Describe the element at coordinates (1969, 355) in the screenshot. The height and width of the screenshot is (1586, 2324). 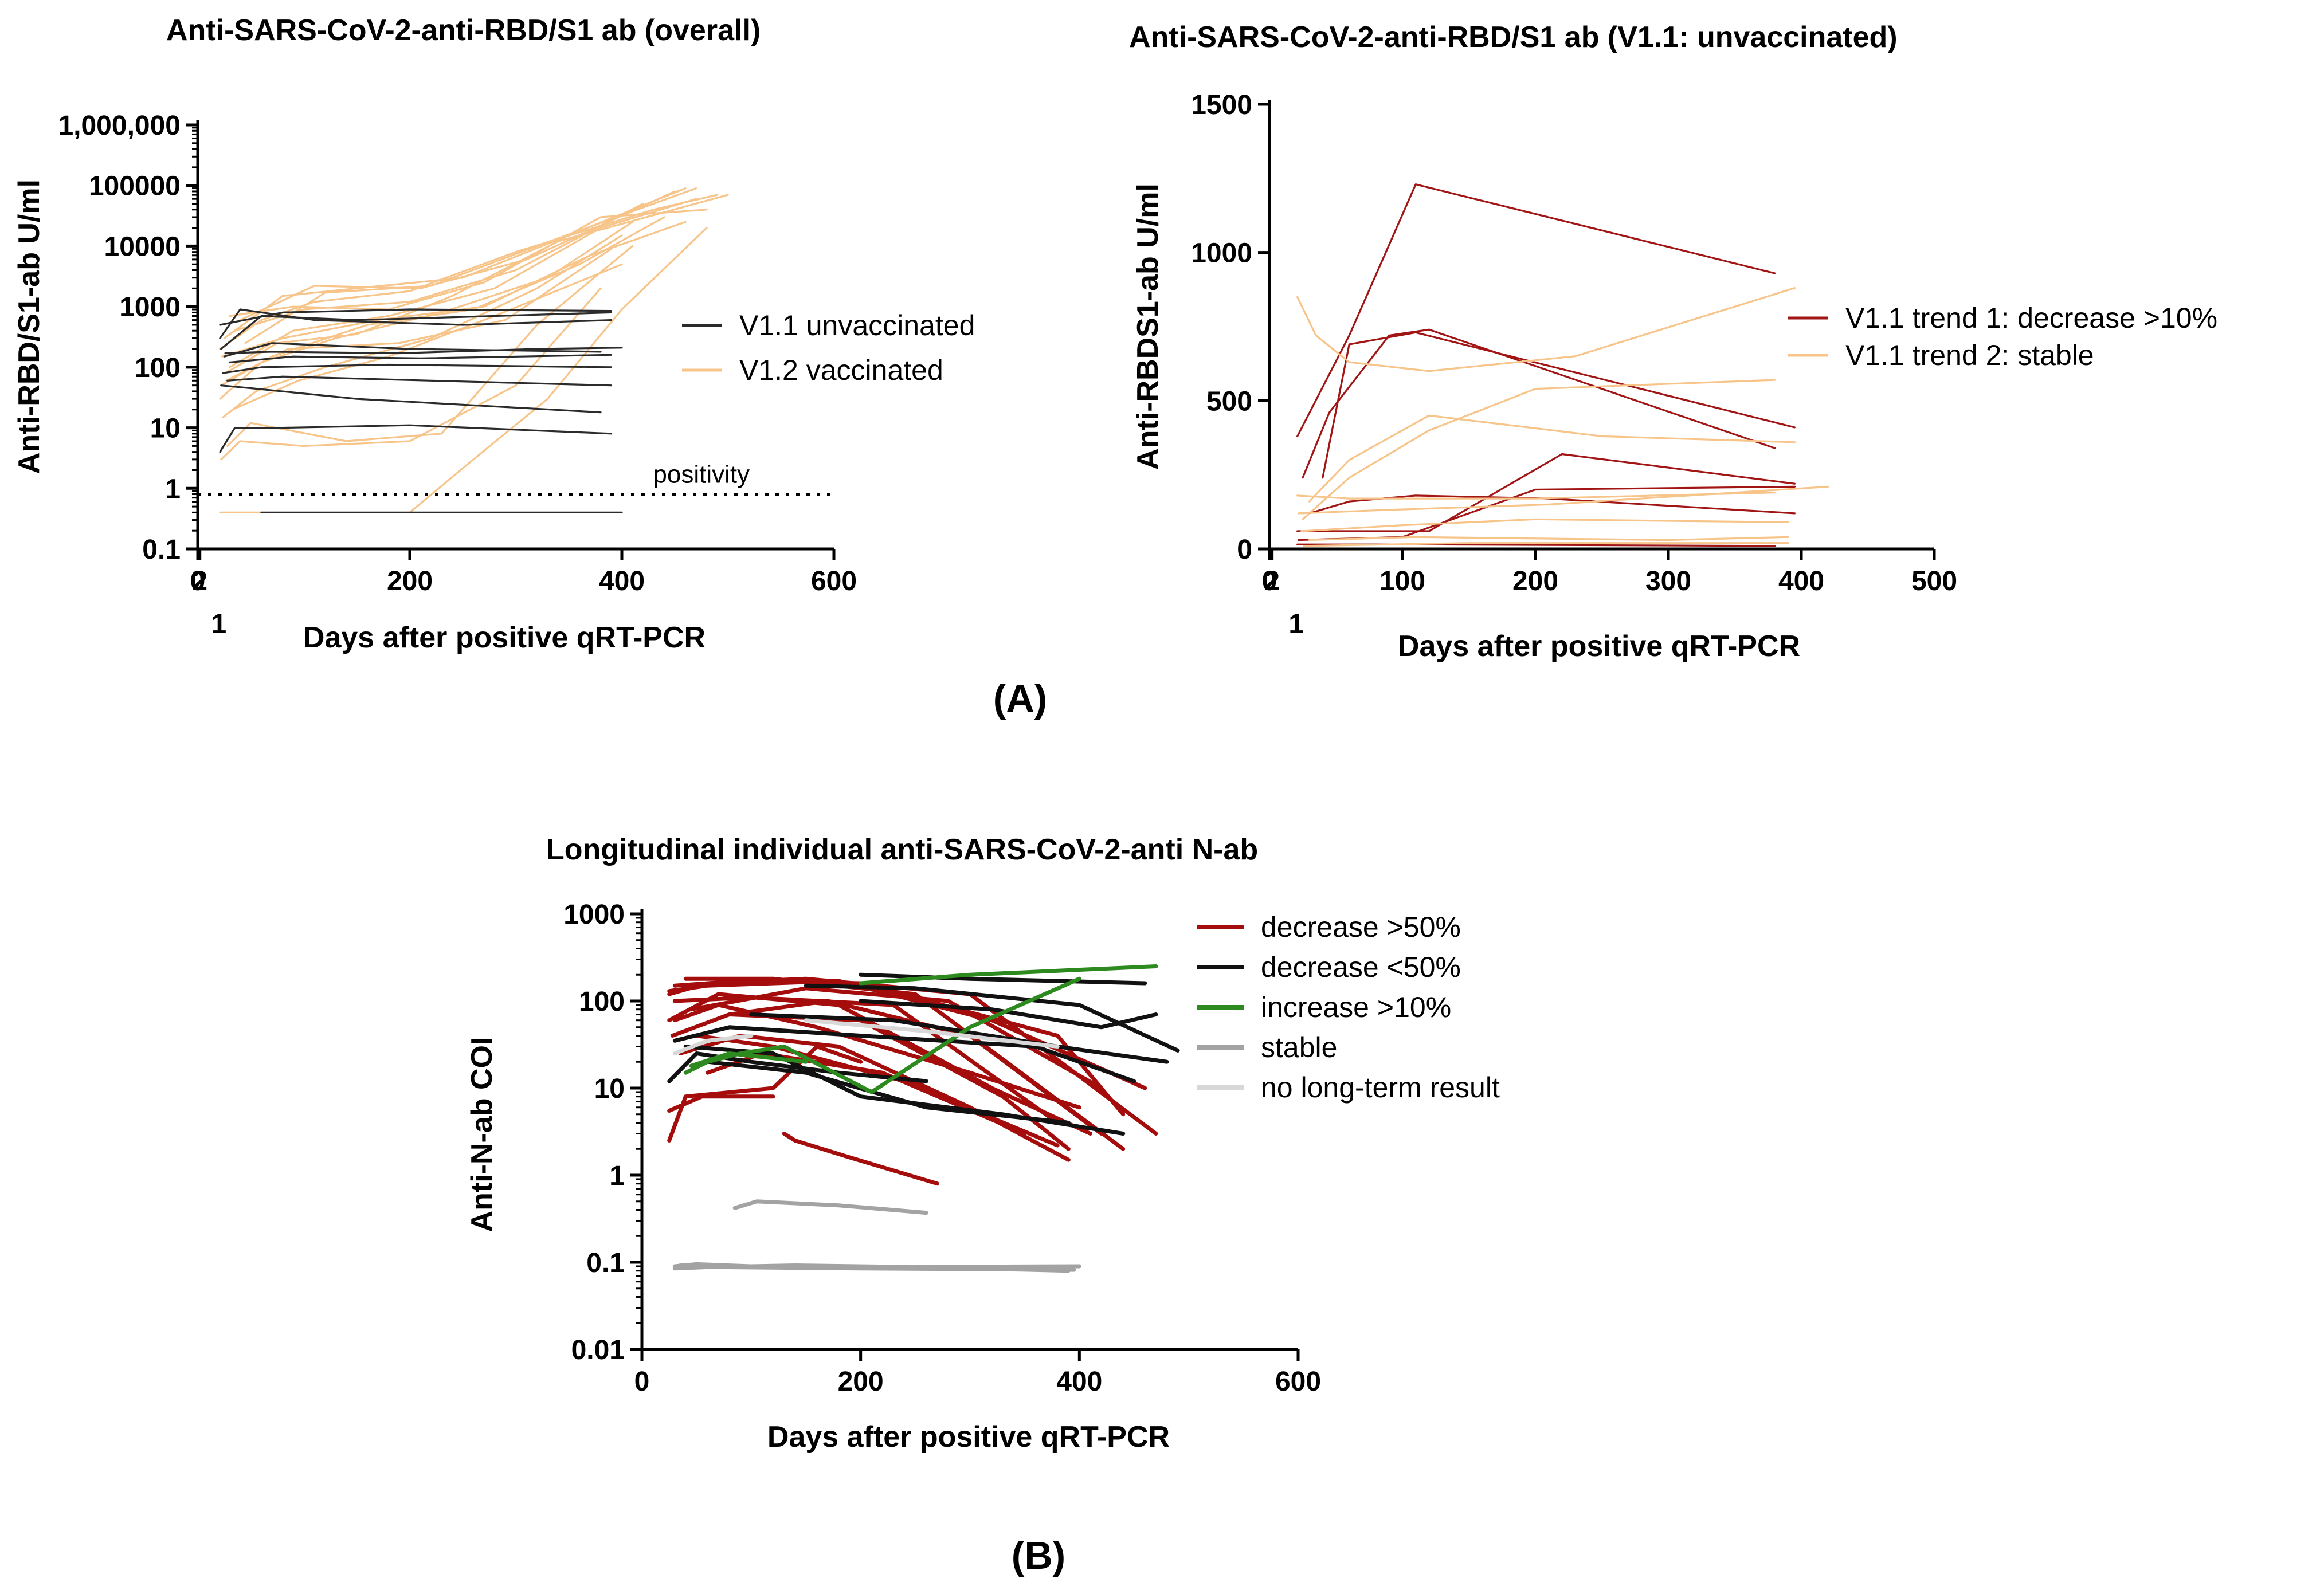
I see `legend-label: V1.1 trend 2: stable` at that location.